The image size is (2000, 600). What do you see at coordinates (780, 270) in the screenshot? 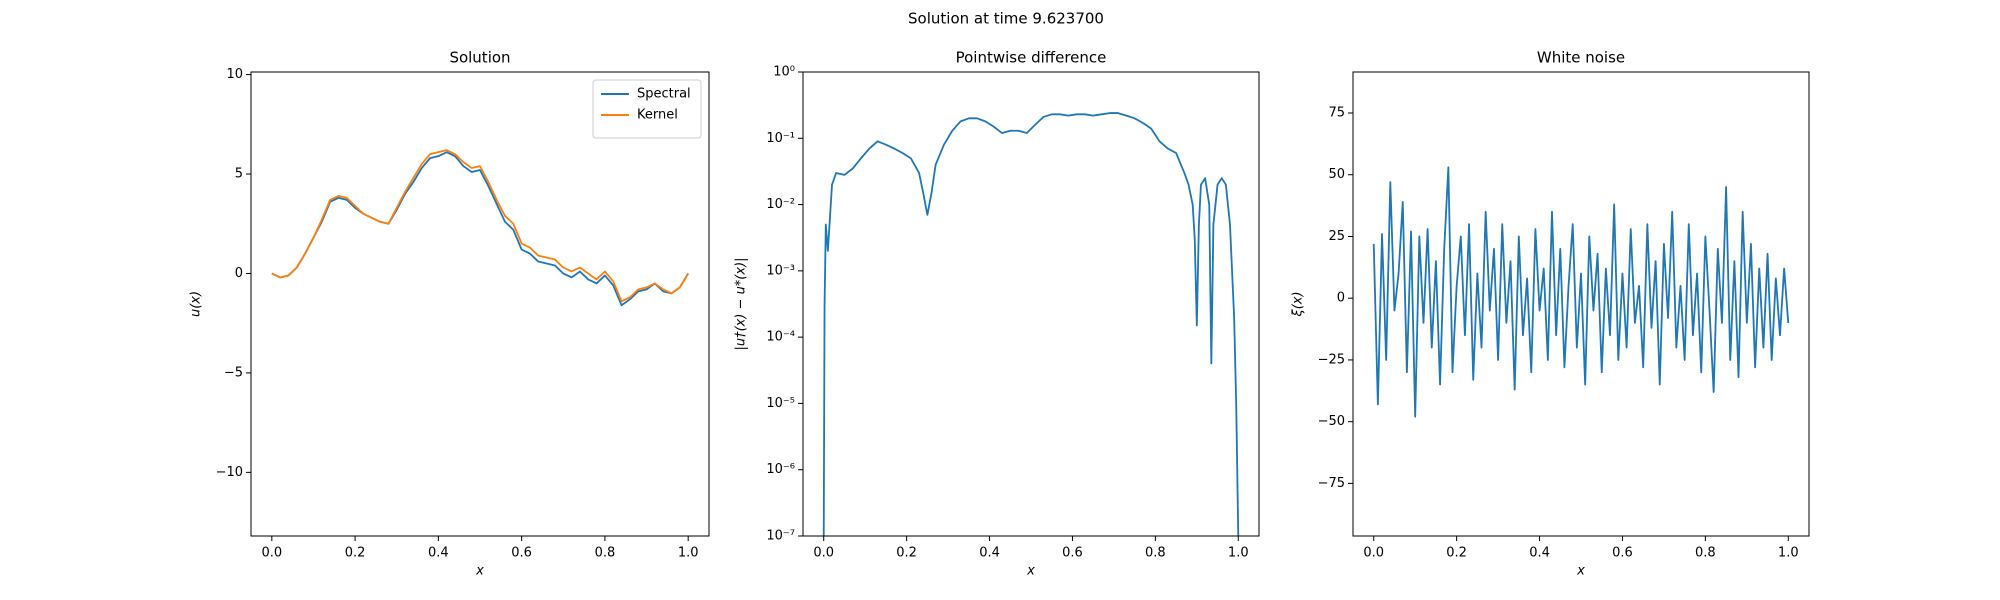
I see `y-tick-label: 10⁻³` at bounding box center [780, 270].